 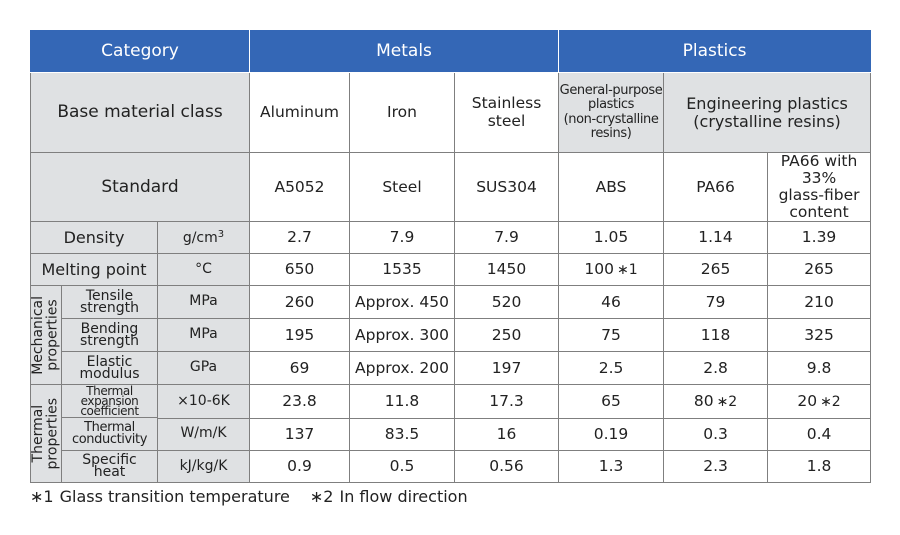 I want to click on elastic-unit: GPa, so click(x=203, y=368).